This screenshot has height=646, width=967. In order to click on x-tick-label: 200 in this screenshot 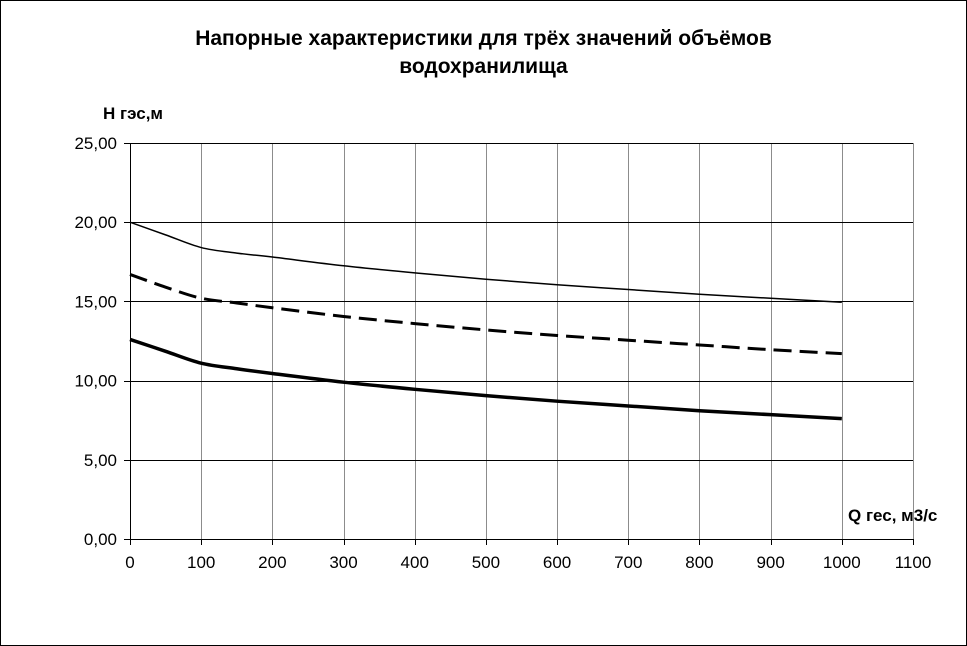, I will do `click(272, 562)`.